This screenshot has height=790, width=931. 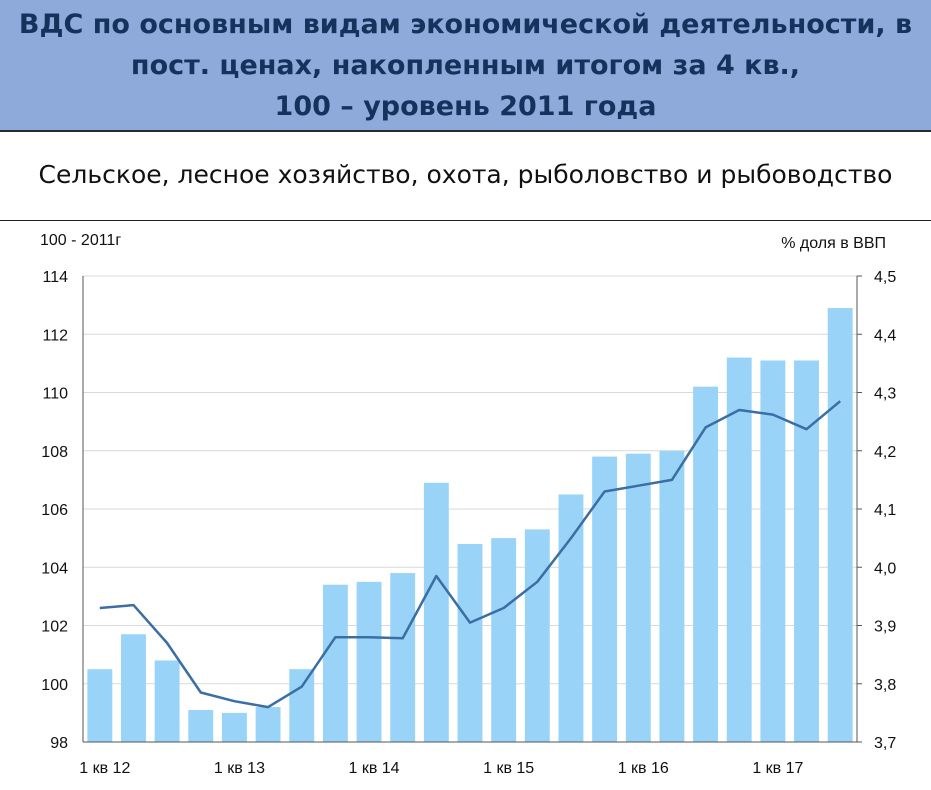 What do you see at coordinates (59, 743) in the screenshot?
I see `left-tick-label: 98` at bounding box center [59, 743].